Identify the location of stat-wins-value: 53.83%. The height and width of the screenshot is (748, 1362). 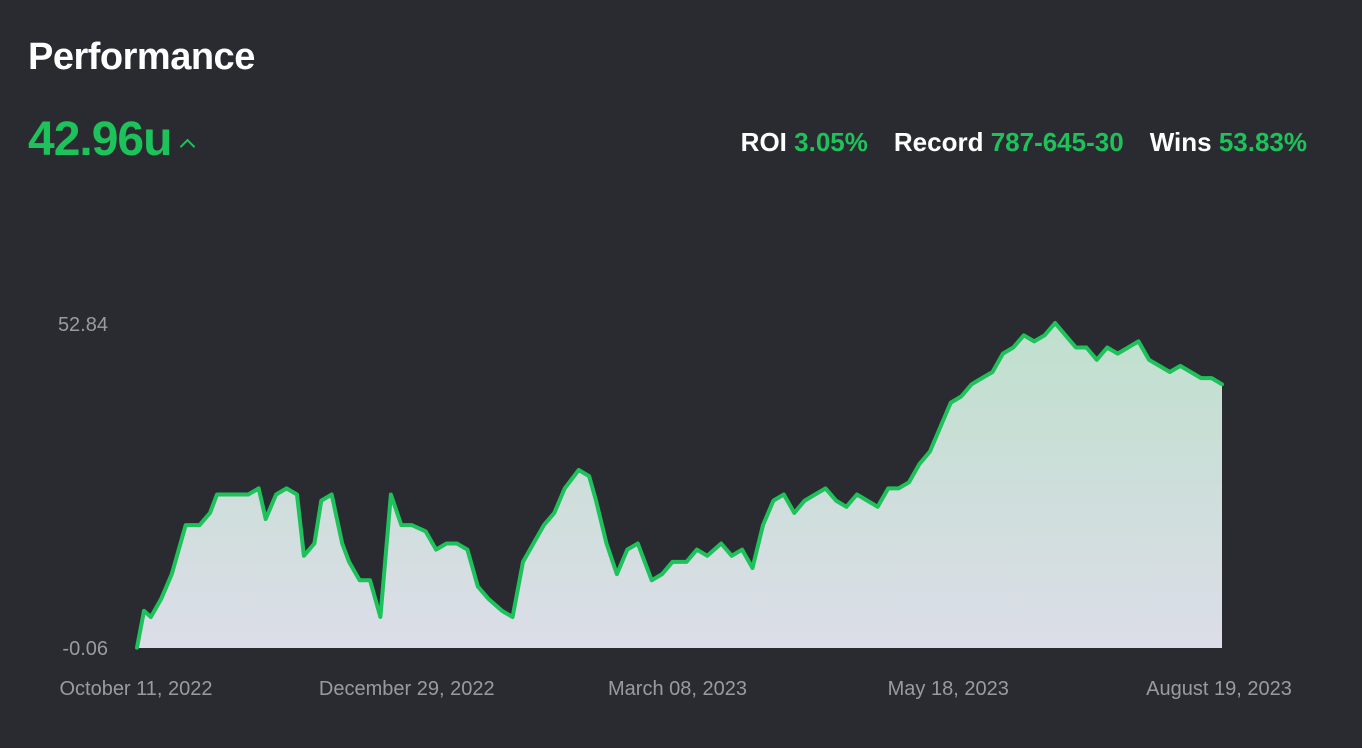
(1262, 142).